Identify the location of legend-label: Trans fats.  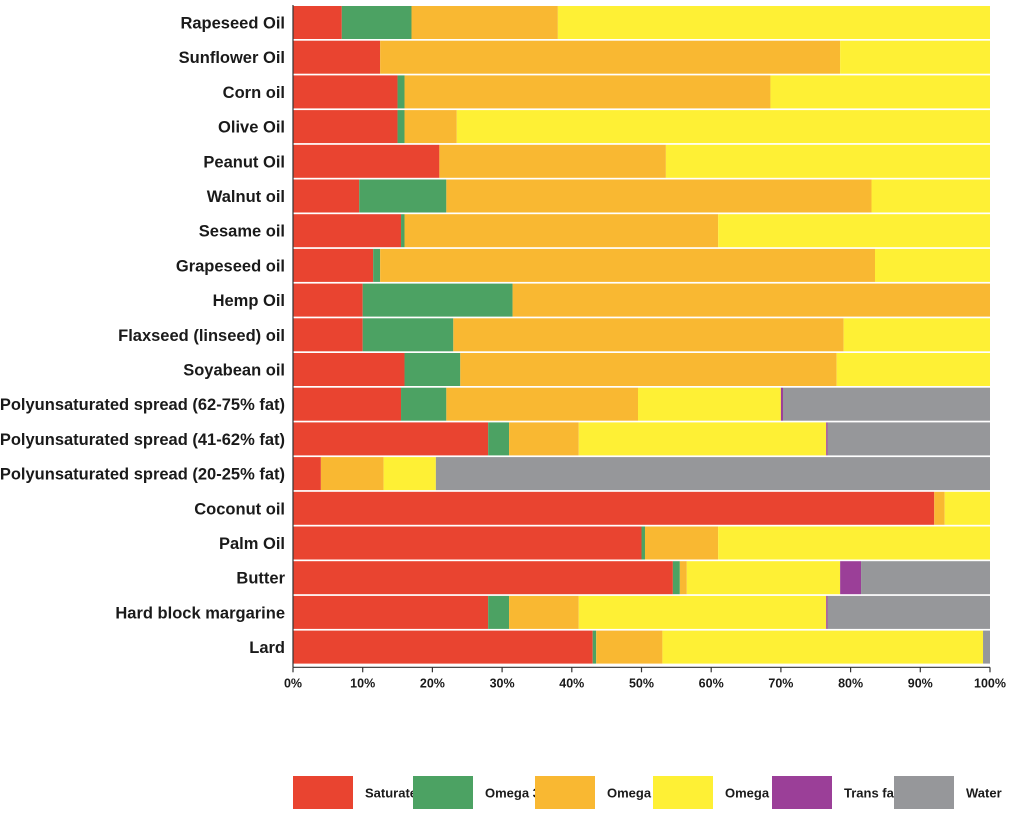
(874, 793).